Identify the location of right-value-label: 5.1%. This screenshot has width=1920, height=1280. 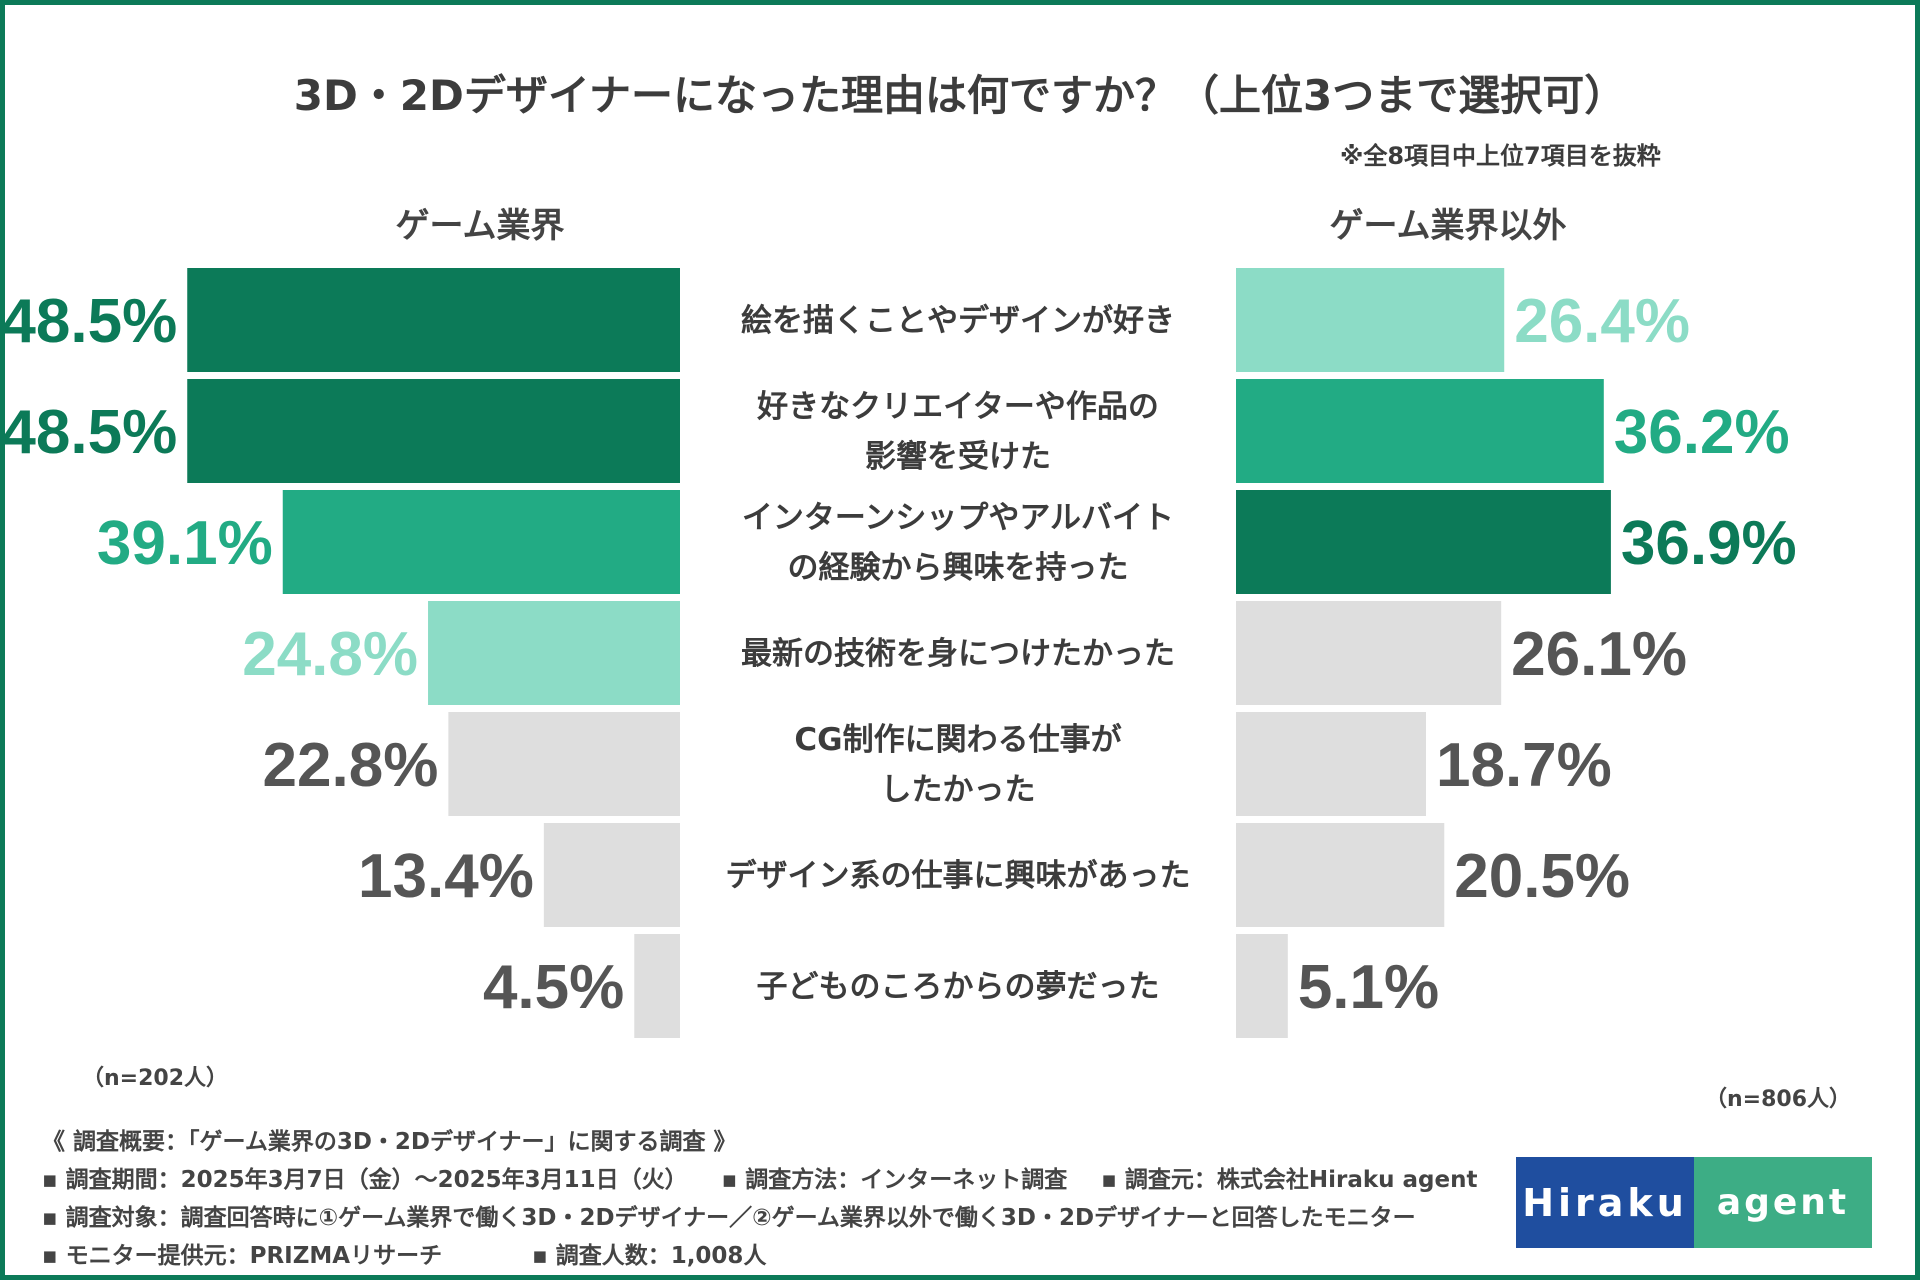
(1368, 987).